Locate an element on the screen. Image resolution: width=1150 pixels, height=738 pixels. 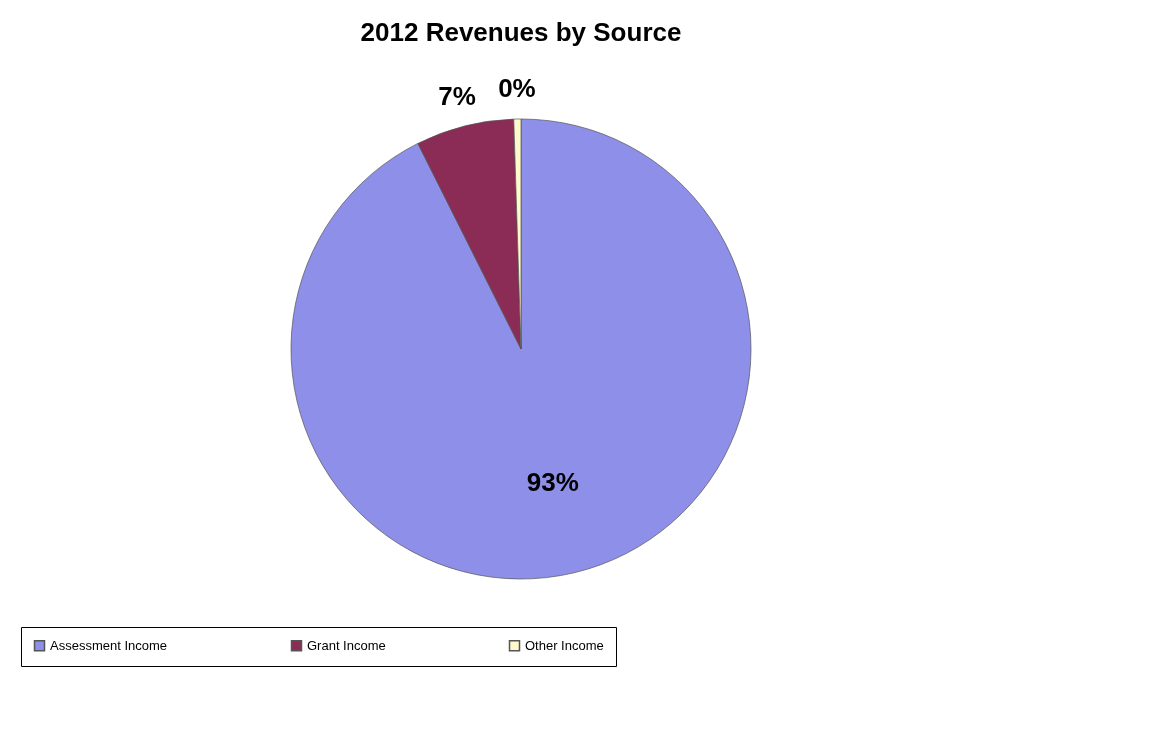
chart-title: 2012 Revenues by Source is located at coordinates (521, 32).